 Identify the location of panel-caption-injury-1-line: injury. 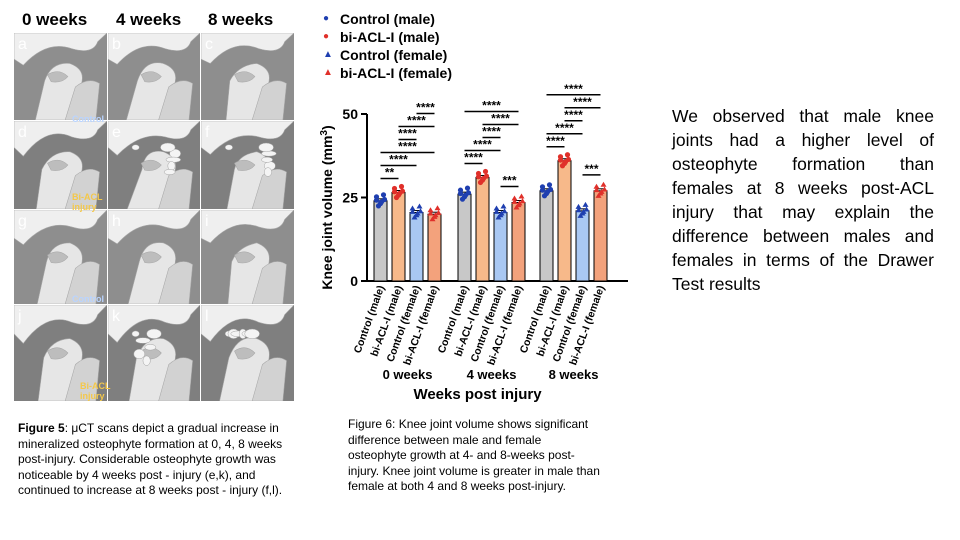
(84, 207).